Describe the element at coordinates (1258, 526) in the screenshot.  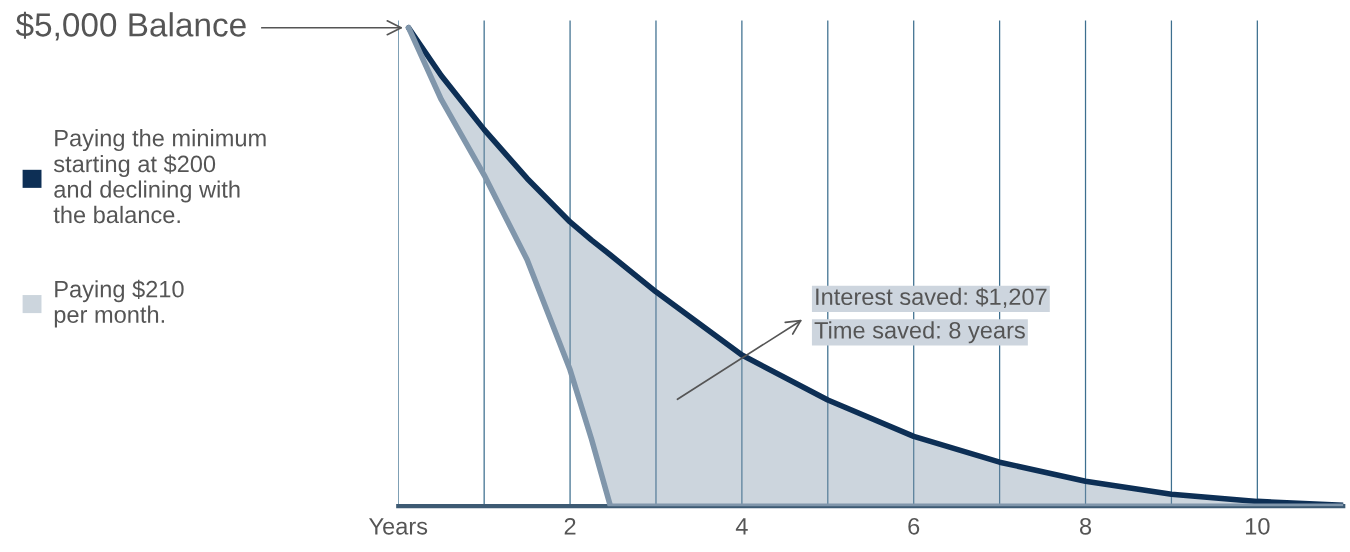
I see `x-tick-label: 10` at that location.